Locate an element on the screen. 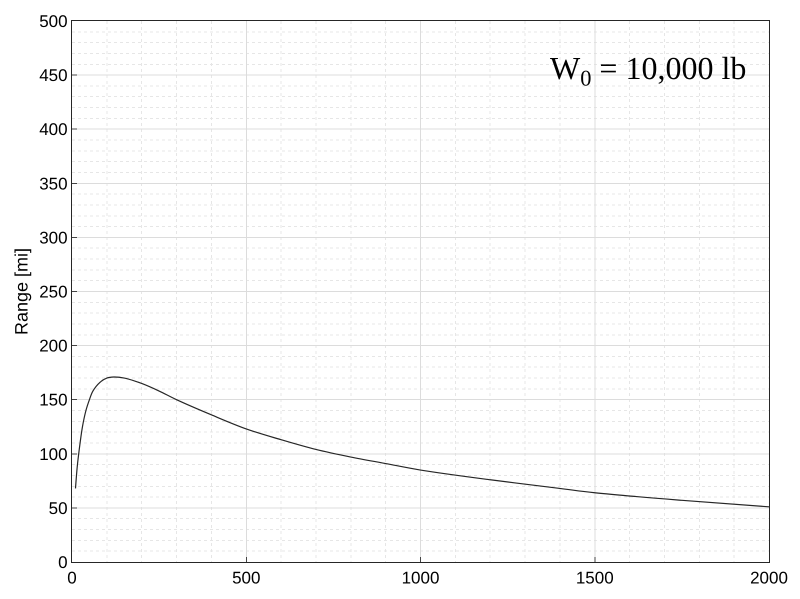  x-tick-label: 2000 is located at coordinates (769, 578).